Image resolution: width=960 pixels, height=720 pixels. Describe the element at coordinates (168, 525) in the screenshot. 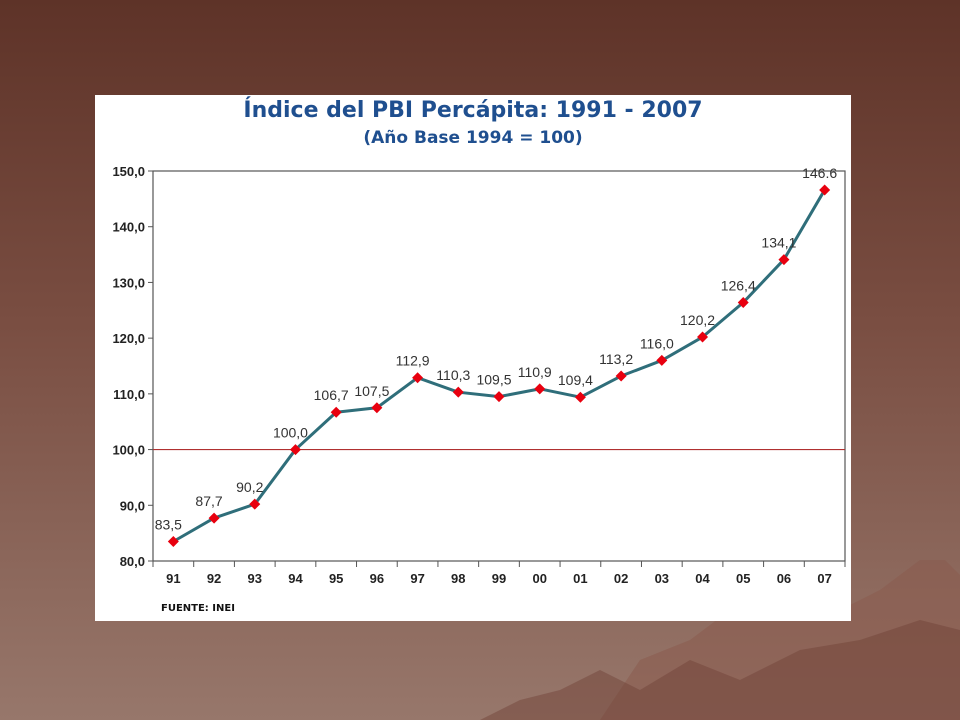

I see `data-label: 83,5` at that location.